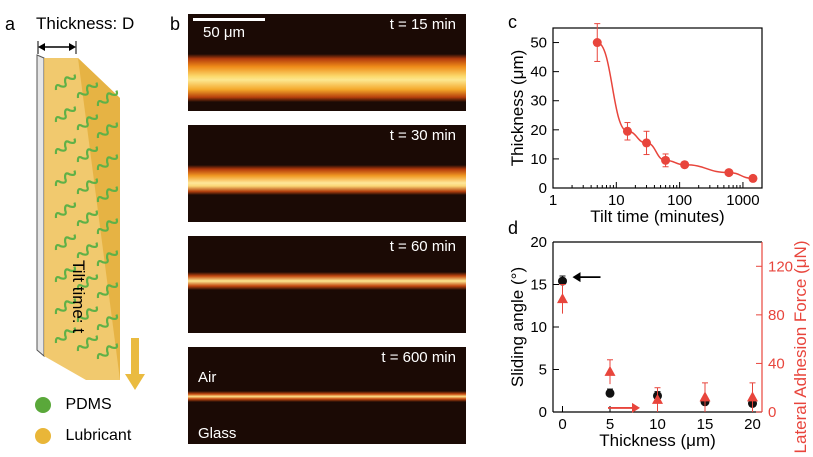 The height and width of the screenshot is (457, 813). What do you see at coordinates (780, 266) in the screenshot?
I see `y-right-tick-label: 120` at bounding box center [780, 266].